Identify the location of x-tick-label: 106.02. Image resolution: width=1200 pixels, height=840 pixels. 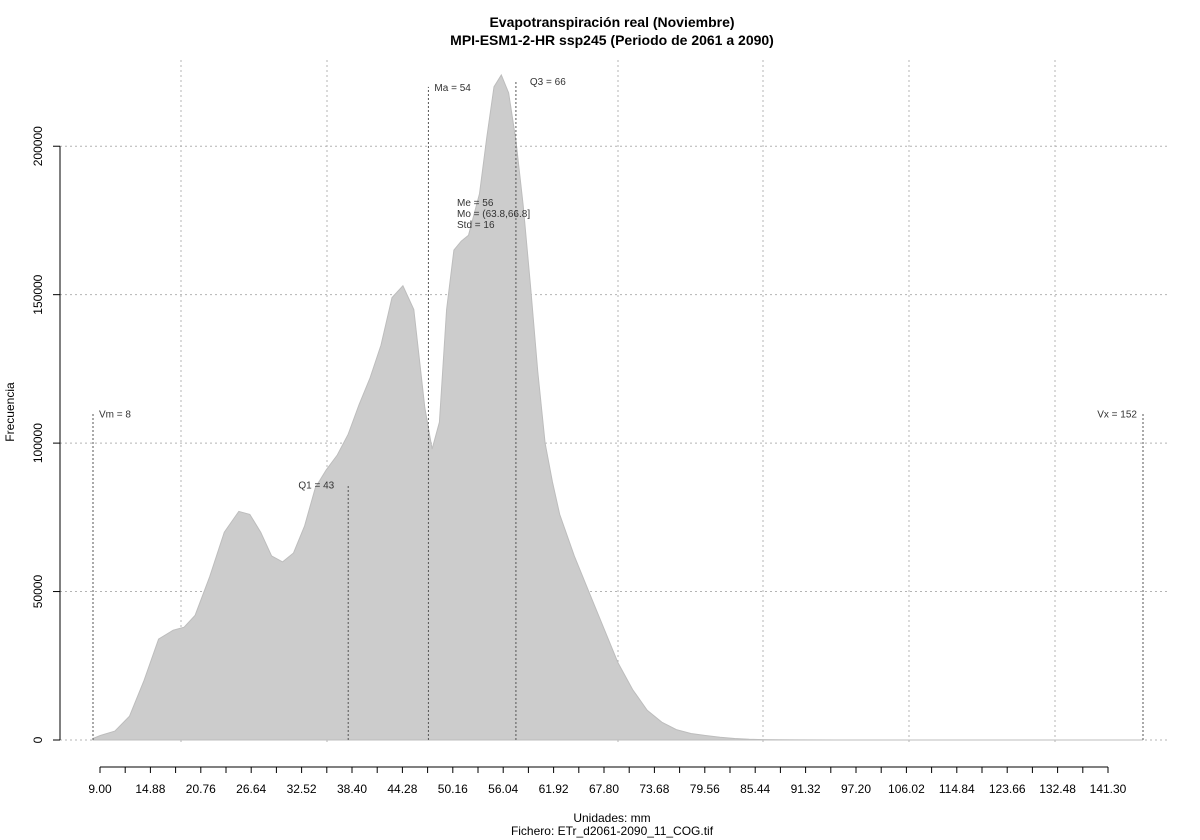
(906, 789).